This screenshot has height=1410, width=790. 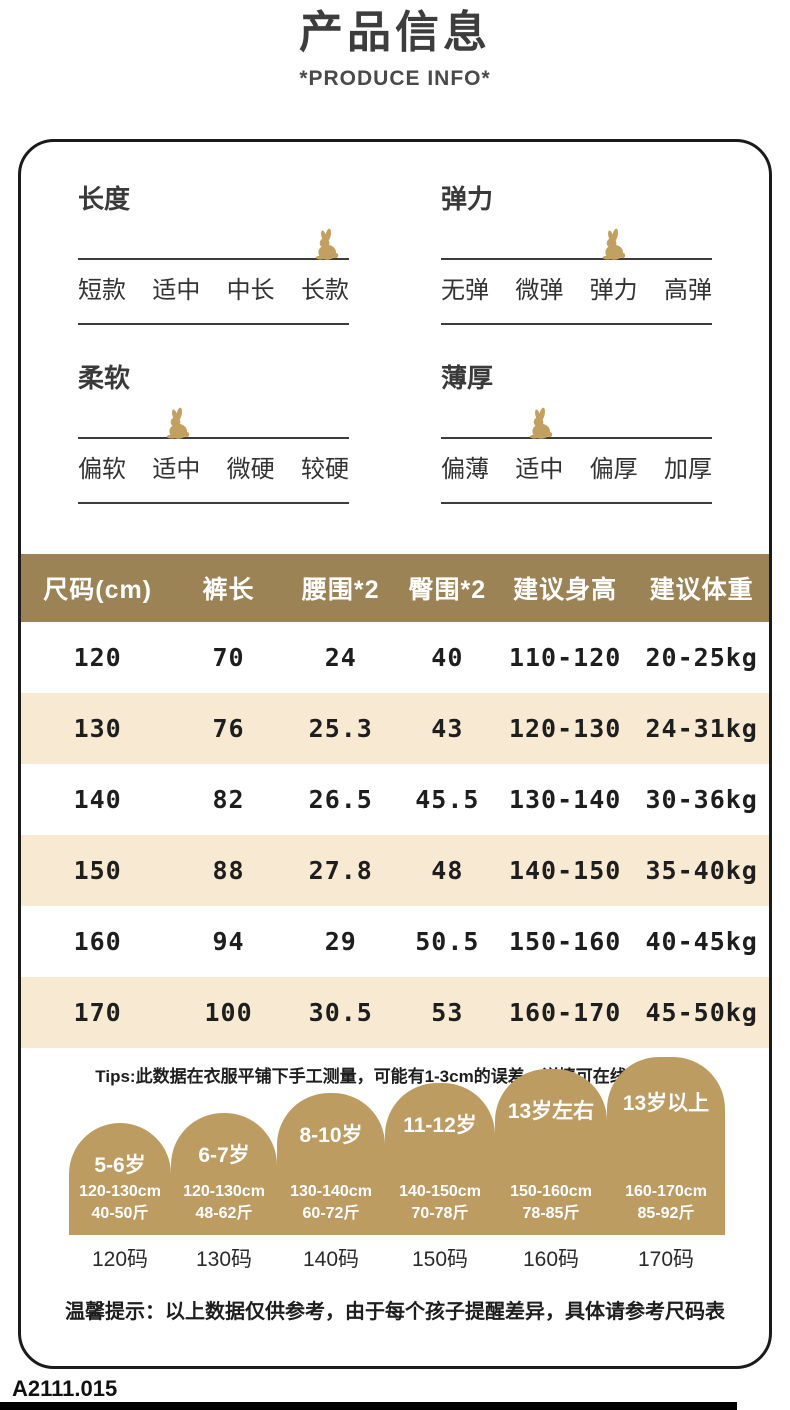 I want to click on height-range-label: 130-140cm, so click(x=331, y=1192).